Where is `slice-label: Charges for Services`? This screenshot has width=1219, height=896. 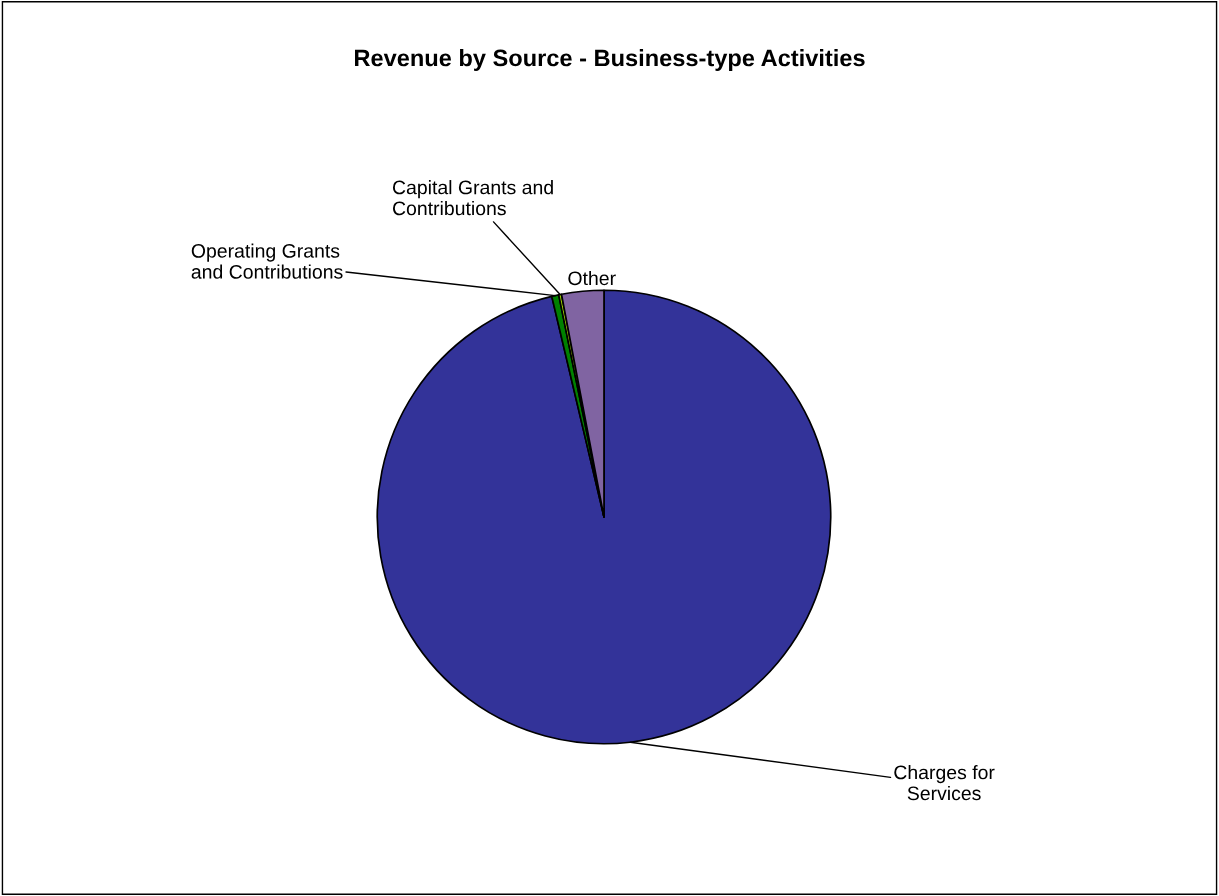
slice-label: Charges for Services is located at coordinates (944, 783).